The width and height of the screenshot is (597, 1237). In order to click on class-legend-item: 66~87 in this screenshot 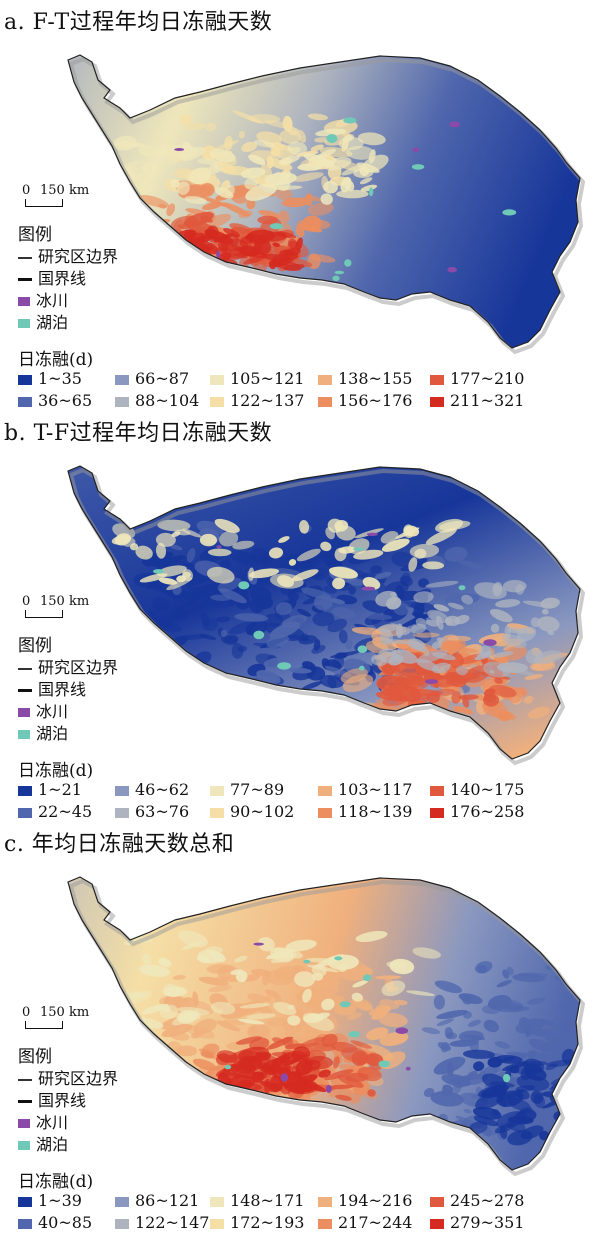, I will do `click(152, 379)`.